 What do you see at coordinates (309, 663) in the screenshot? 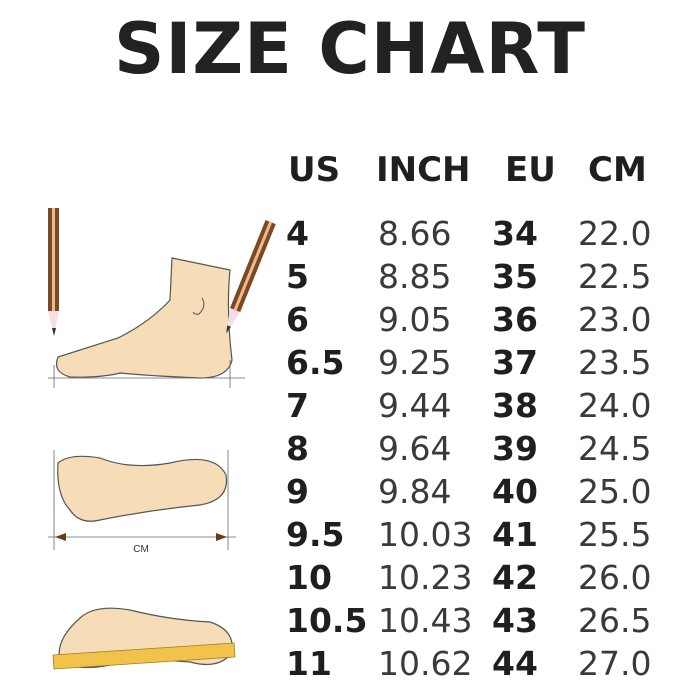
I see `cell-us: 11` at bounding box center [309, 663].